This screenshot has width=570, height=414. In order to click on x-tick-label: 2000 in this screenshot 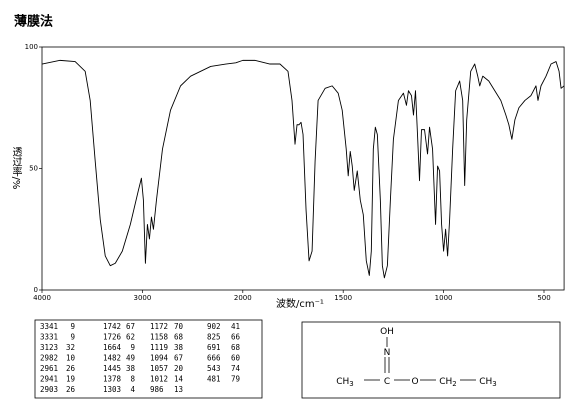, I will do `click(243, 298)`.